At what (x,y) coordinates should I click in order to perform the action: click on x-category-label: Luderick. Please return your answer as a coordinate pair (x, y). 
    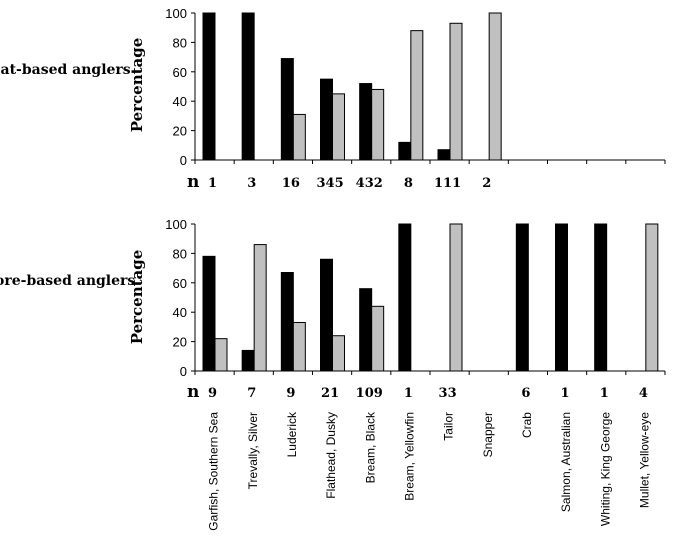
    Looking at the image, I should click on (292, 434).